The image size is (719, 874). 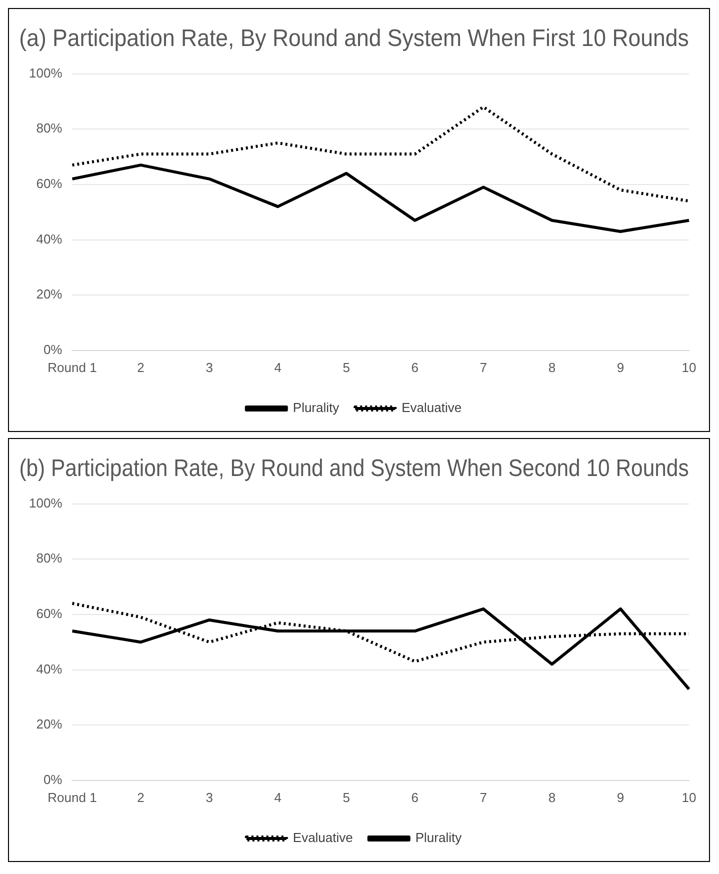 I want to click on chart-title: (b) Participation Rate, By Round and System When Second 10 Rounds, so click(x=354, y=468).